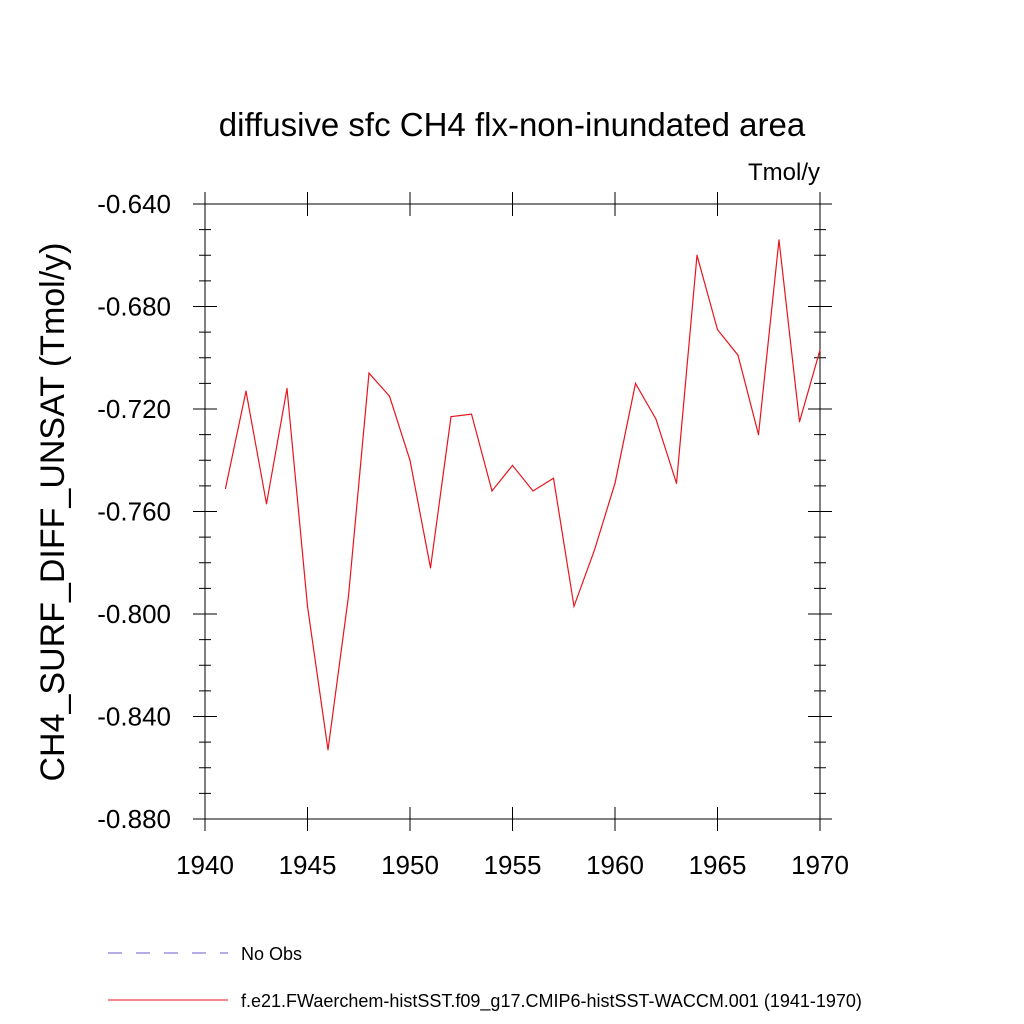  Describe the element at coordinates (718, 865) in the screenshot. I see `x-tick-label: 1965` at that location.